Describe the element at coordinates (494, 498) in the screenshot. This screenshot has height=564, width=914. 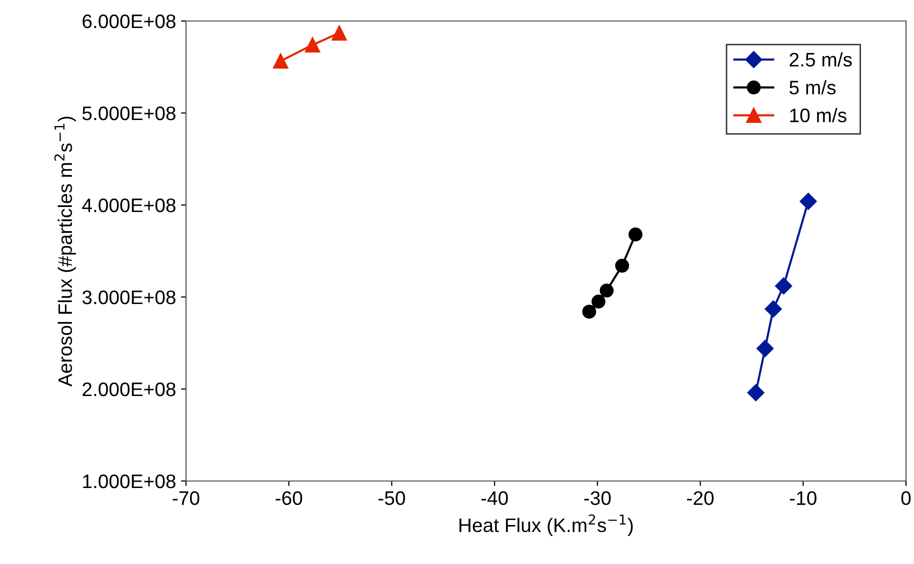
I see `x-tick-label: -40` at that location.